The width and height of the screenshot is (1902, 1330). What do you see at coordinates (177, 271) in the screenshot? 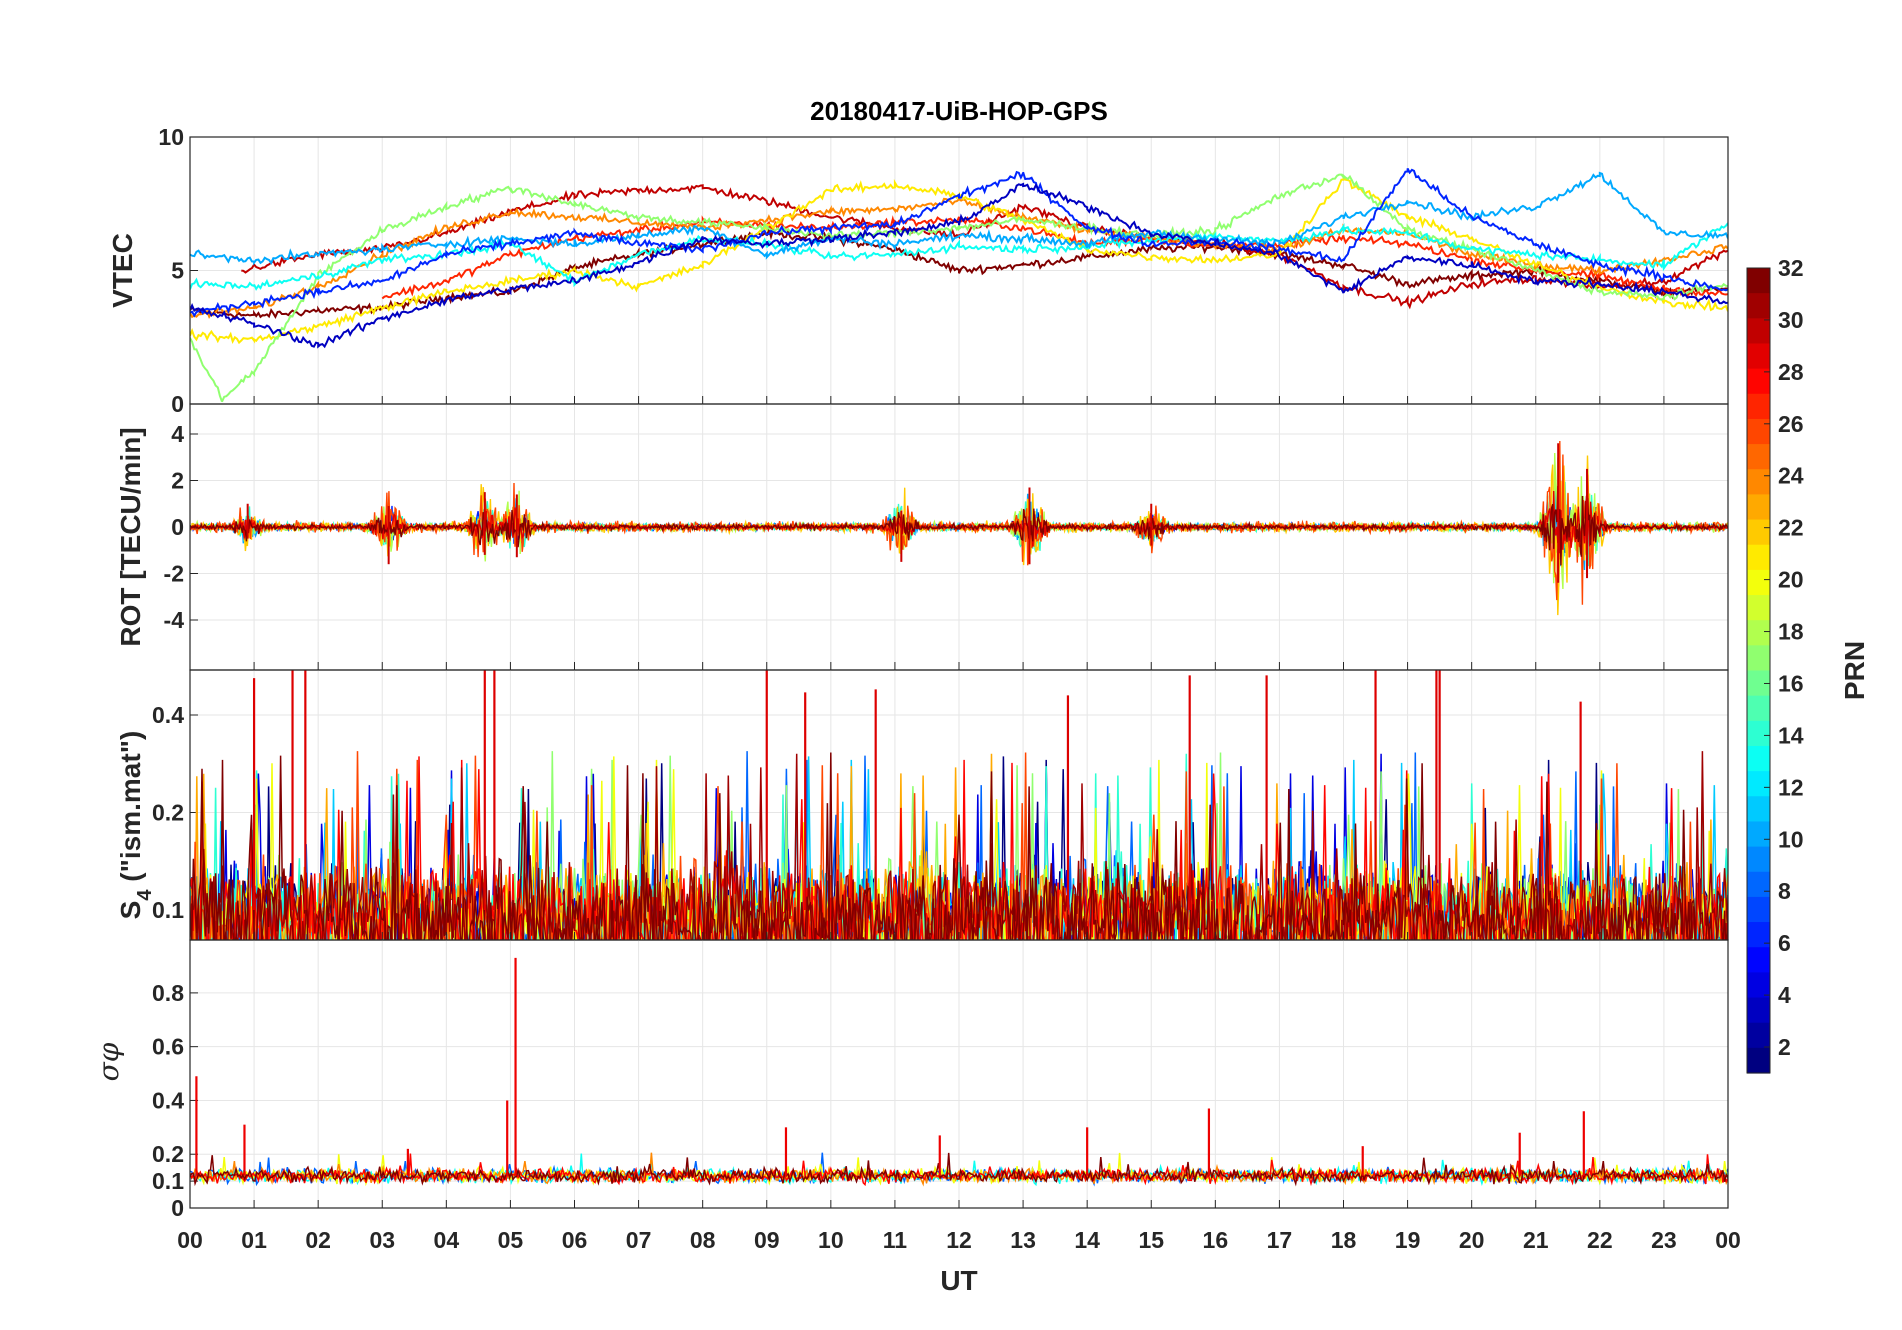
I see `y-tick-label-vtec: 5` at bounding box center [177, 271].